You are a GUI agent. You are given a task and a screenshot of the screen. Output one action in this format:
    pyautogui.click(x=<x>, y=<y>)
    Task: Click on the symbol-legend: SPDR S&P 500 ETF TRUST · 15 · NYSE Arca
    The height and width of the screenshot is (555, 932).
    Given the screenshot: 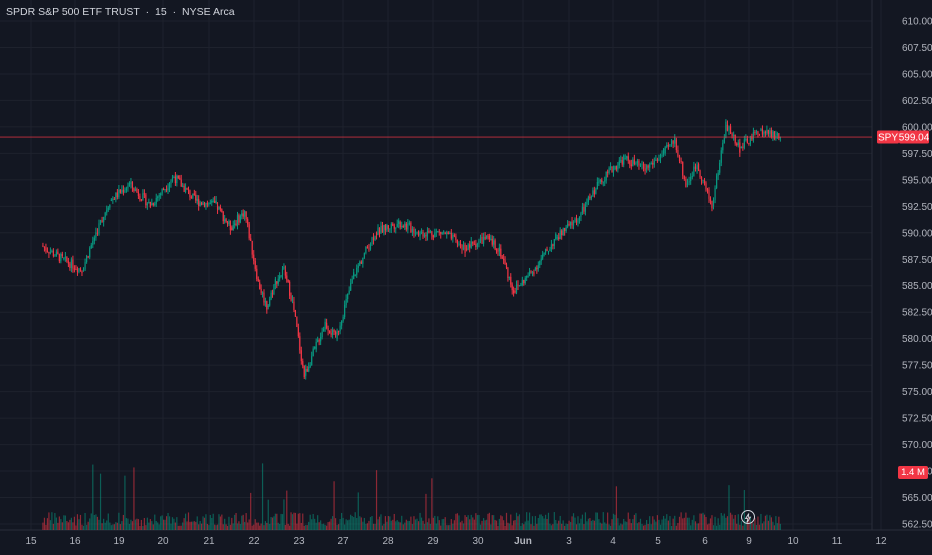 What is the action you would take?
    pyautogui.click(x=120, y=12)
    